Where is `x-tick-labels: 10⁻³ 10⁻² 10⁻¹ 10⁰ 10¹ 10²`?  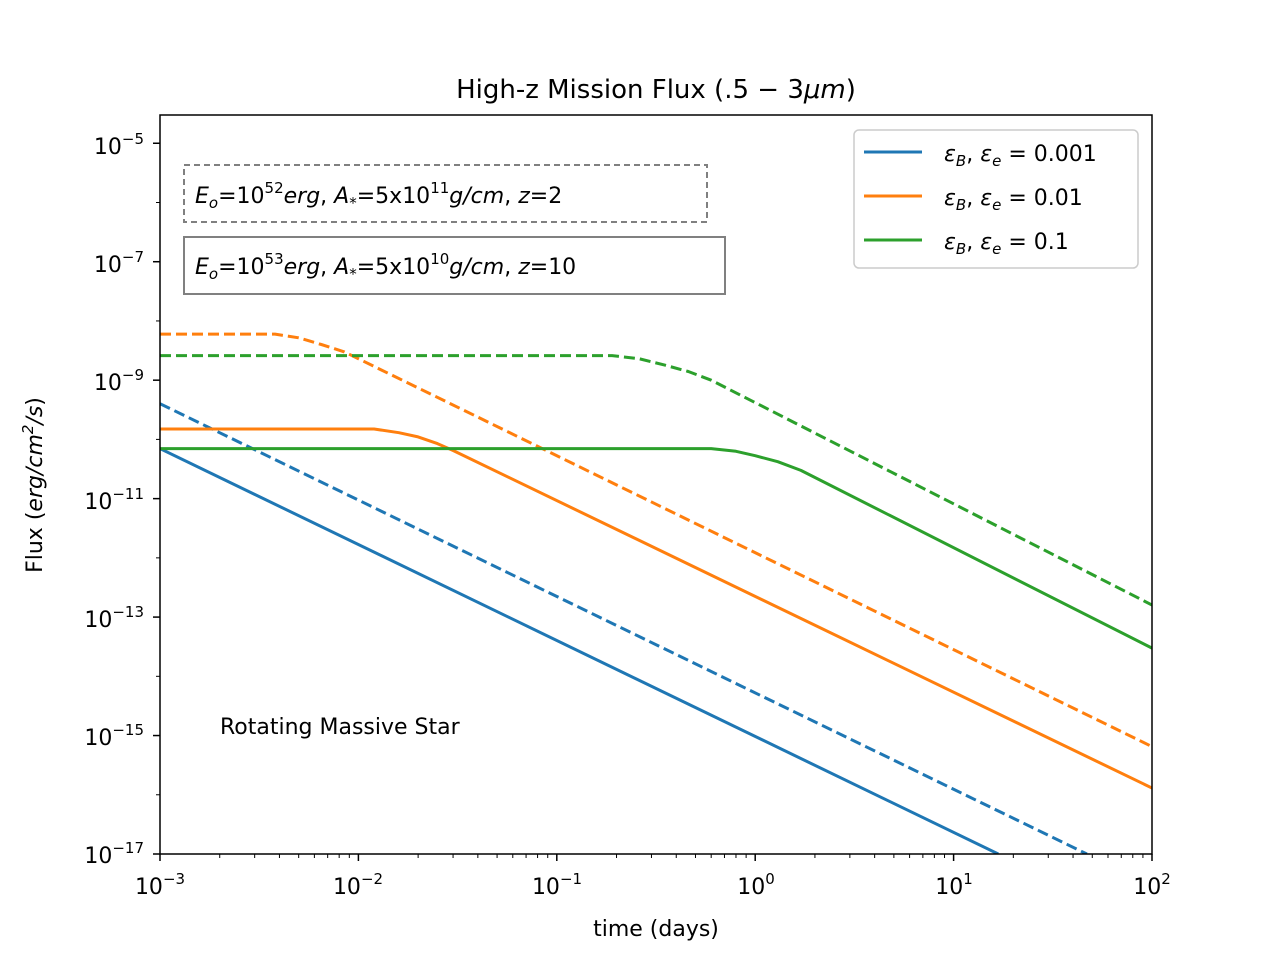
x-tick-labels: 10⁻³ 10⁻² 10⁻¹ 10⁰ 10¹ 10² is located at coordinates (653, 885).